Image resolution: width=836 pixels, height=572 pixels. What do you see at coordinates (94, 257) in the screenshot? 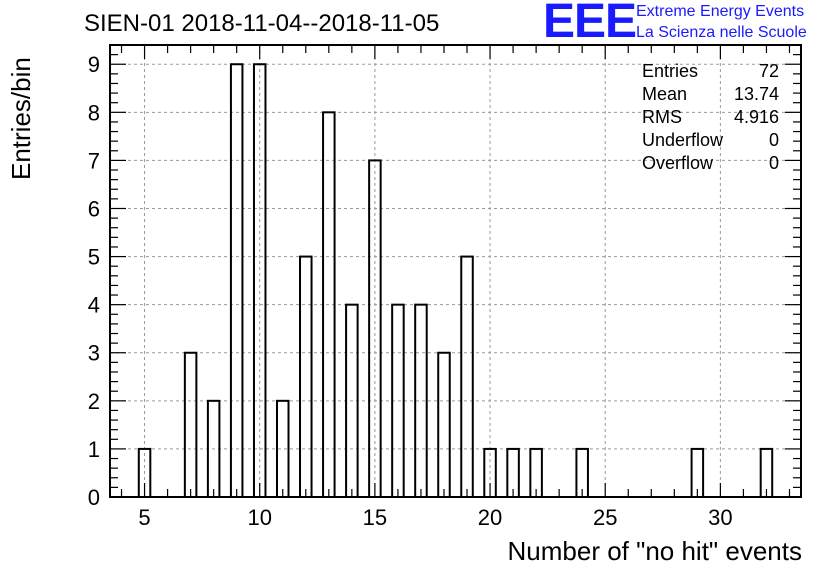
I see `y-tick-label: 5` at bounding box center [94, 257].